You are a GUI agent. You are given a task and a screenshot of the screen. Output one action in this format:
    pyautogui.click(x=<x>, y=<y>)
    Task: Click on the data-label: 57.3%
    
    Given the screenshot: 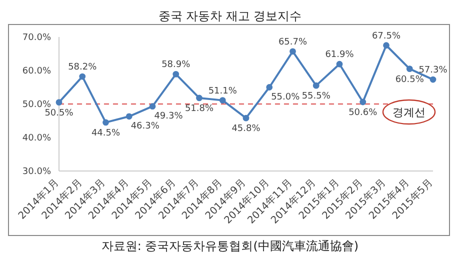 What is the action you would take?
    pyautogui.click(x=433, y=71)
    